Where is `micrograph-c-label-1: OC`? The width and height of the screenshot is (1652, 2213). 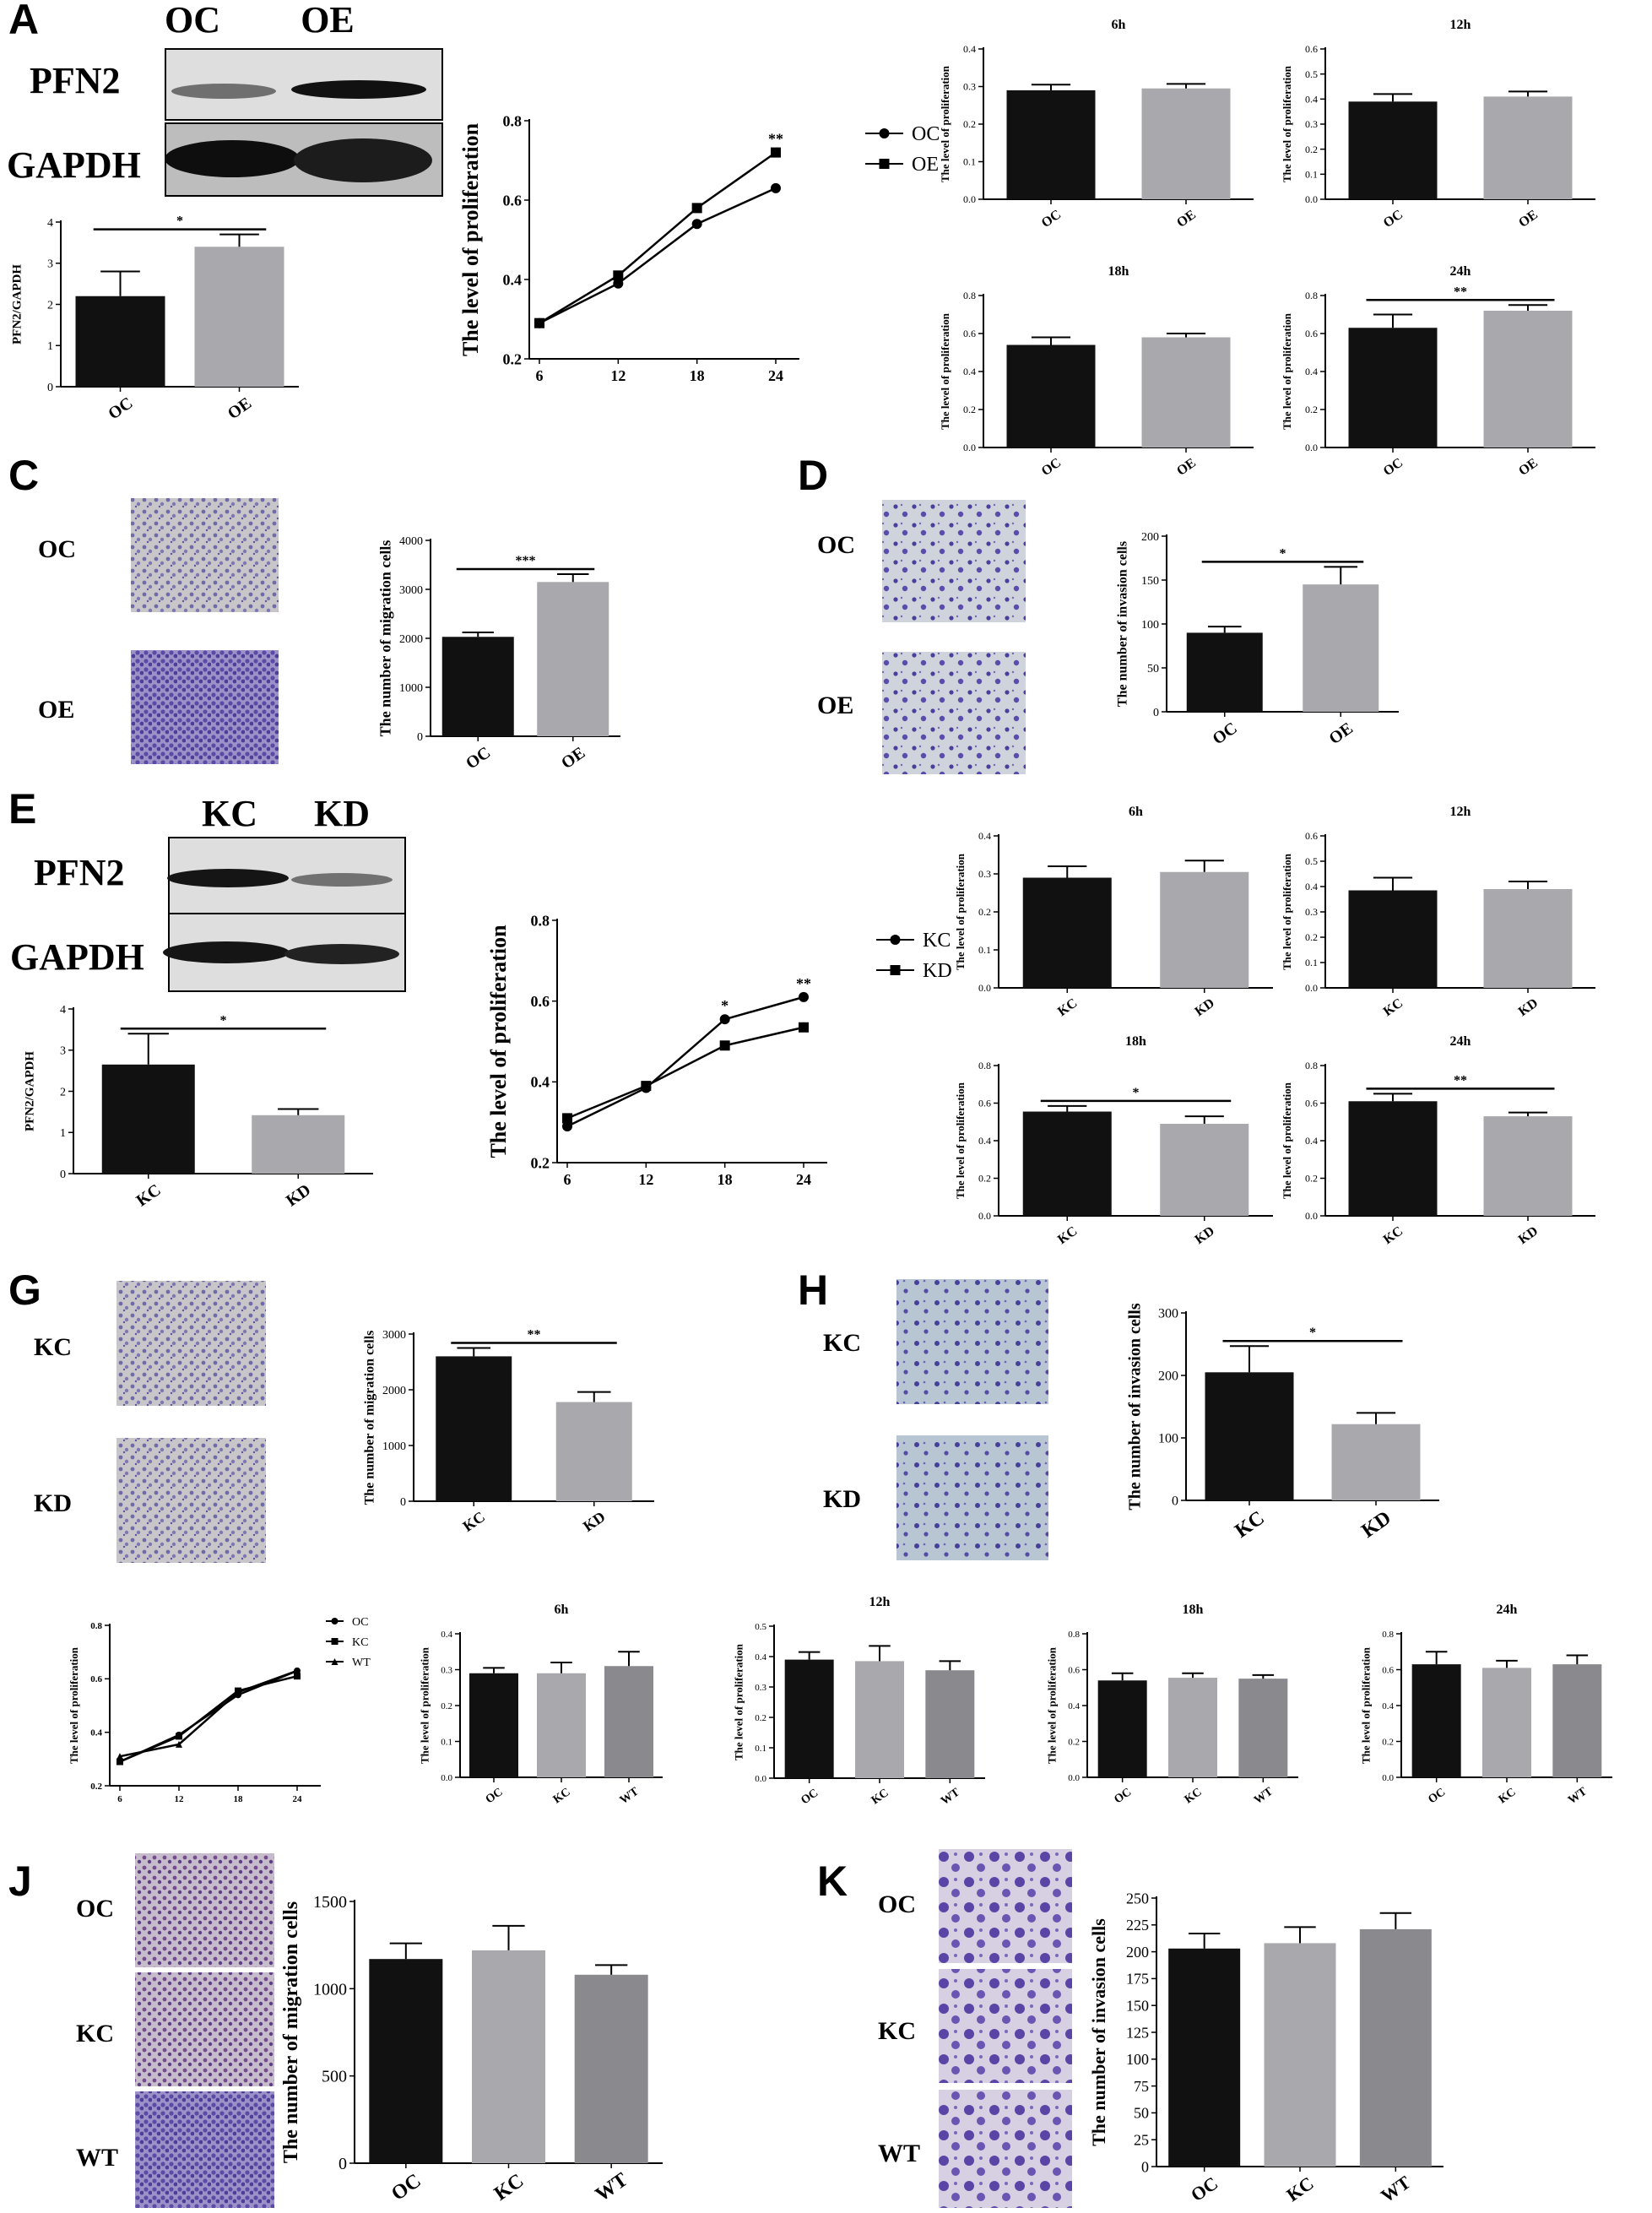 micrograph-c-label-1: OC is located at coordinates (57, 549).